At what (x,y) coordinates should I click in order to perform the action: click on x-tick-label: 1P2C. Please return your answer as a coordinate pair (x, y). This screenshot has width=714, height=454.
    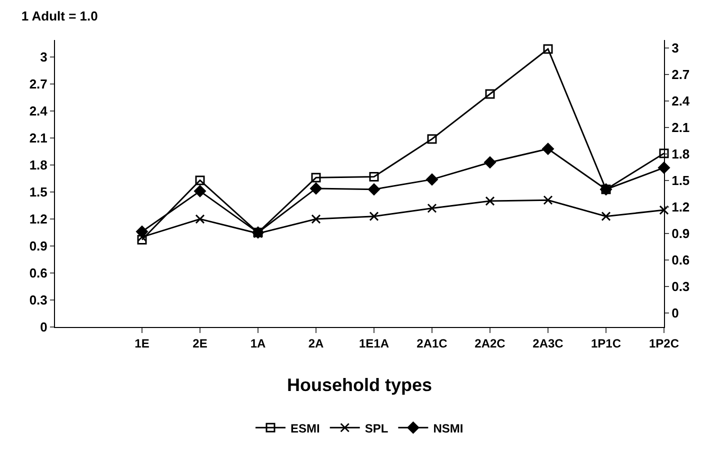
    Looking at the image, I should click on (664, 343).